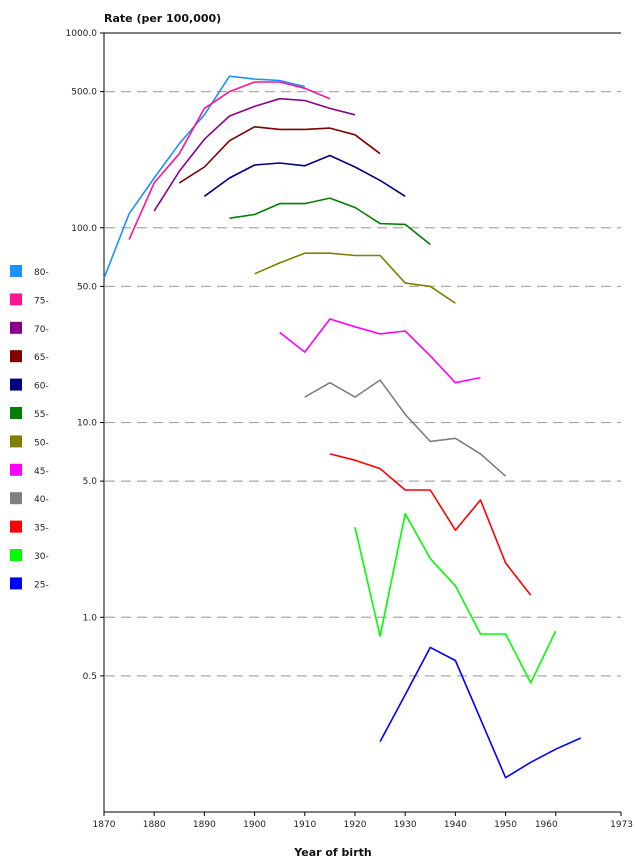 The image size is (635, 861). What do you see at coordinates (41, 301) in the screenshot?
I see `legend-label: 75-` at bounding box center [41, 301].